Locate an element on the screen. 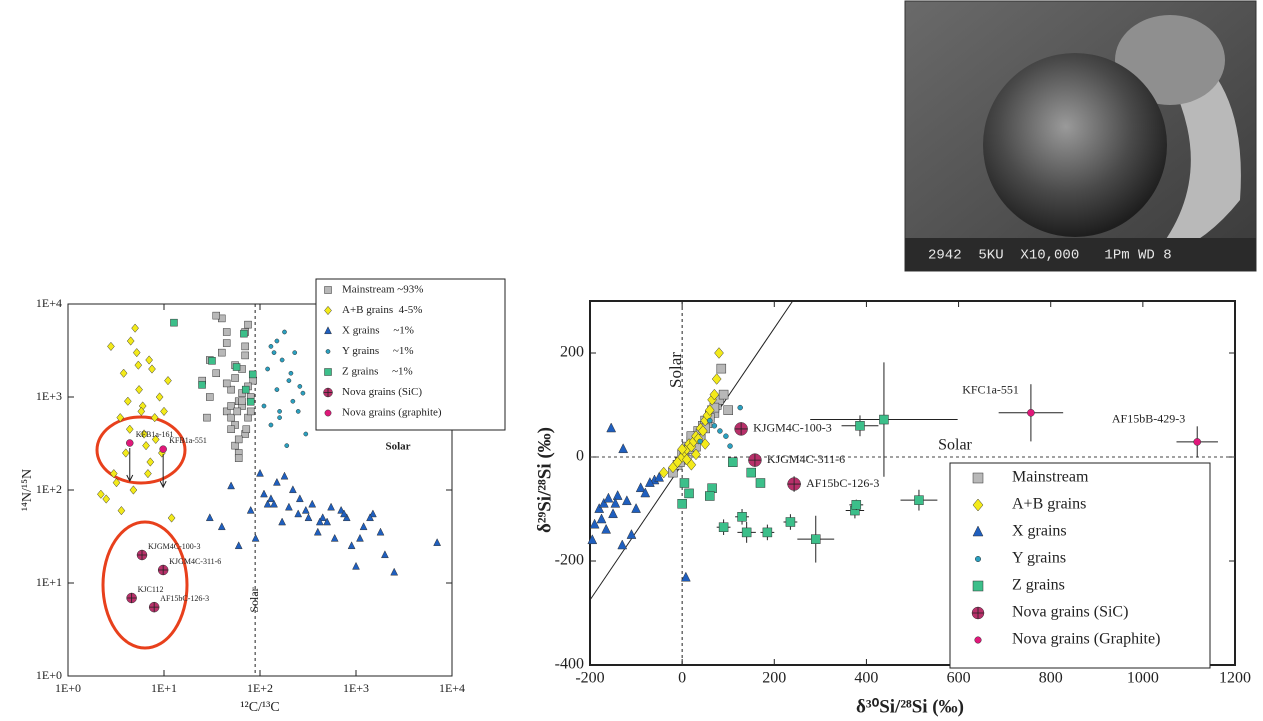  y-axis-label: δ²⁹Si/²⁸Si (‰) is located at coordinates (544, 480).